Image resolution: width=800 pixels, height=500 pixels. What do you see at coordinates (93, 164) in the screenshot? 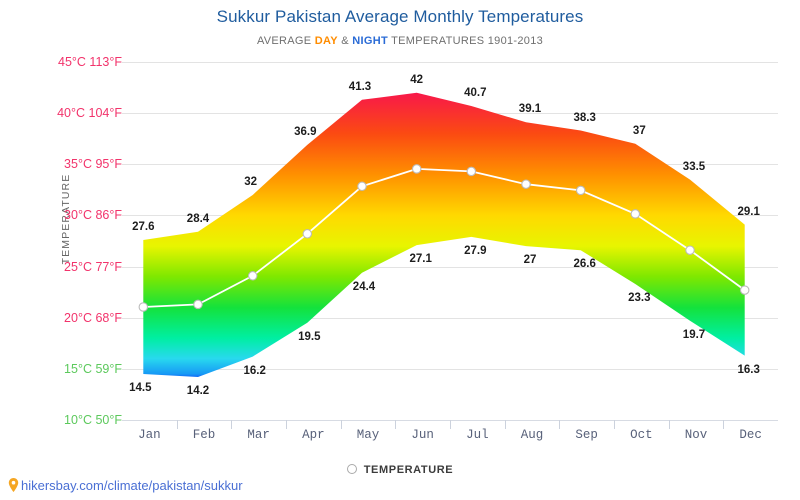
I see `y-tick-label: 35°C 95°F` at bounding box center [93, 164].